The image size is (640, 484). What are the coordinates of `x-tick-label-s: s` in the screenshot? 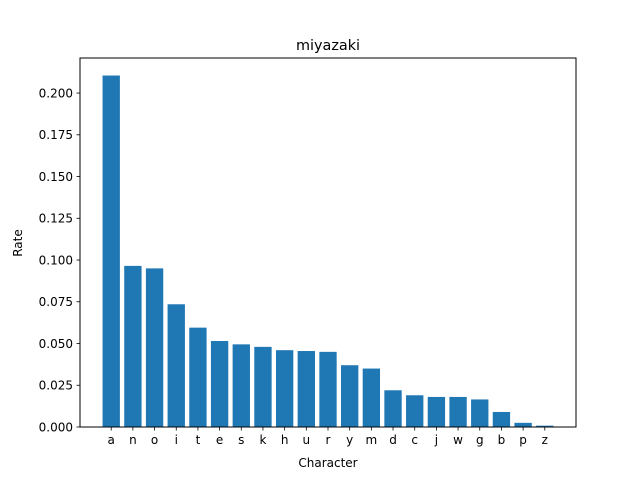 It's located at (241, 440).